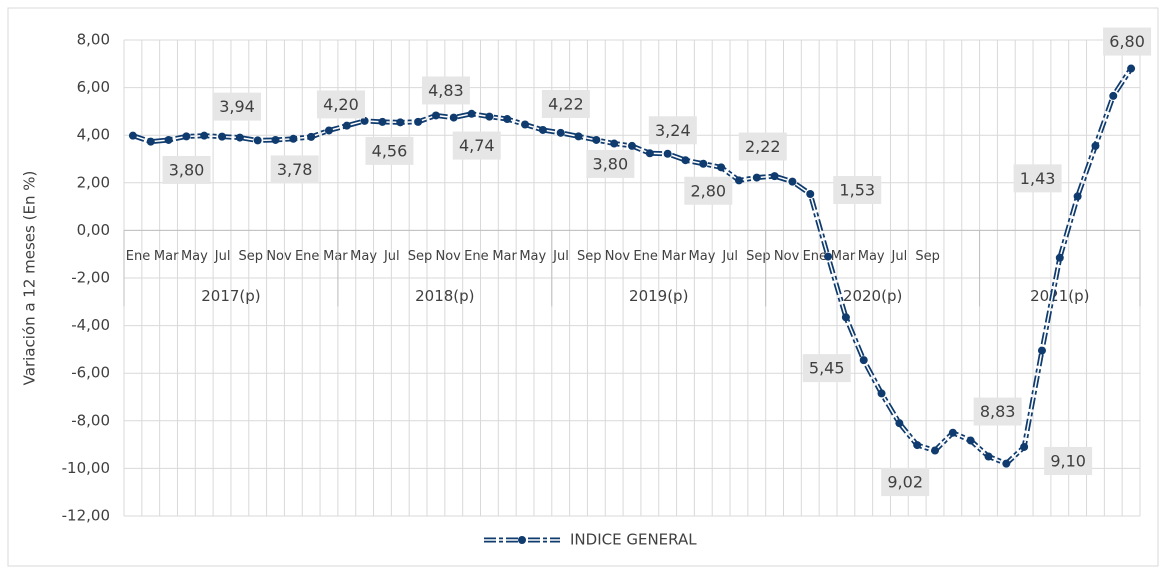 Image resolution: width=1166 pixels, height=578 pixels. I want to click on data-label: 9,10, so click(1068, 460).